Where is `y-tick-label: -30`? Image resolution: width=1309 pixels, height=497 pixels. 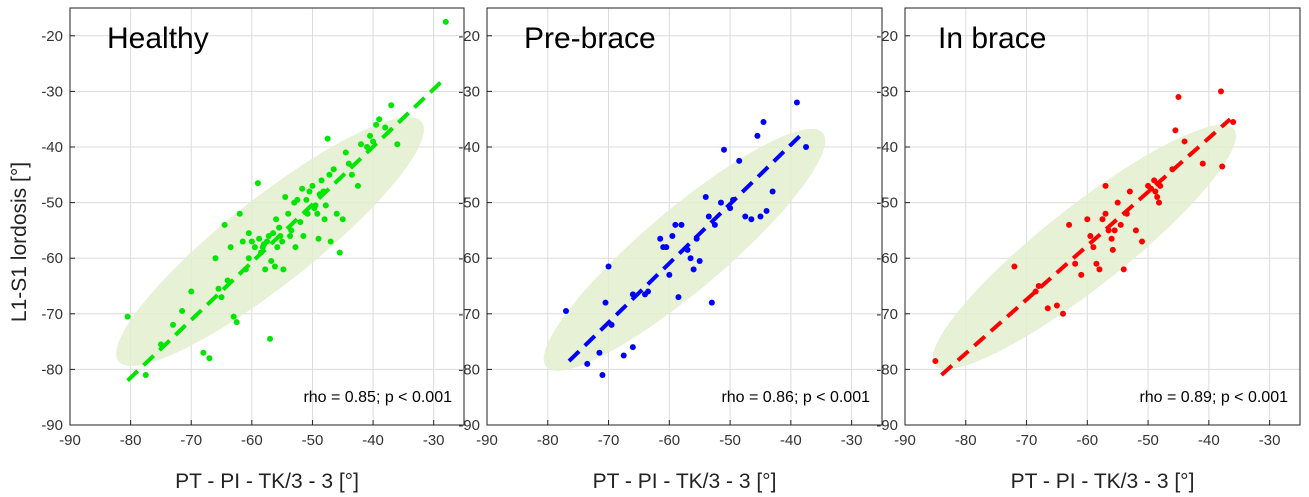 y-tick-label: -30 is located at coordinates (52, 91).